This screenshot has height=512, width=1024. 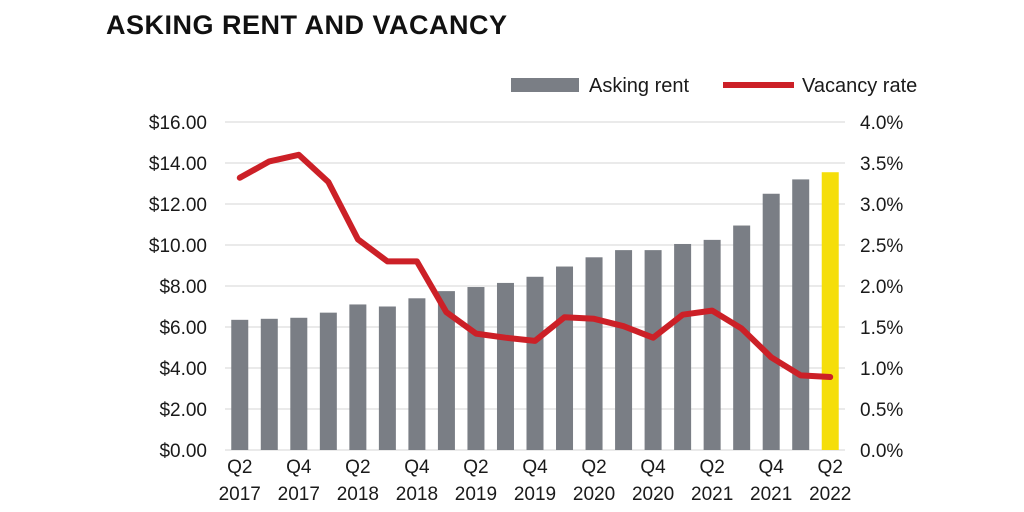 What do you see at coordinates (183, 287) in the screenshot?
I see `y-left-tick-label: $8.00` at bounding box center [183, 287].